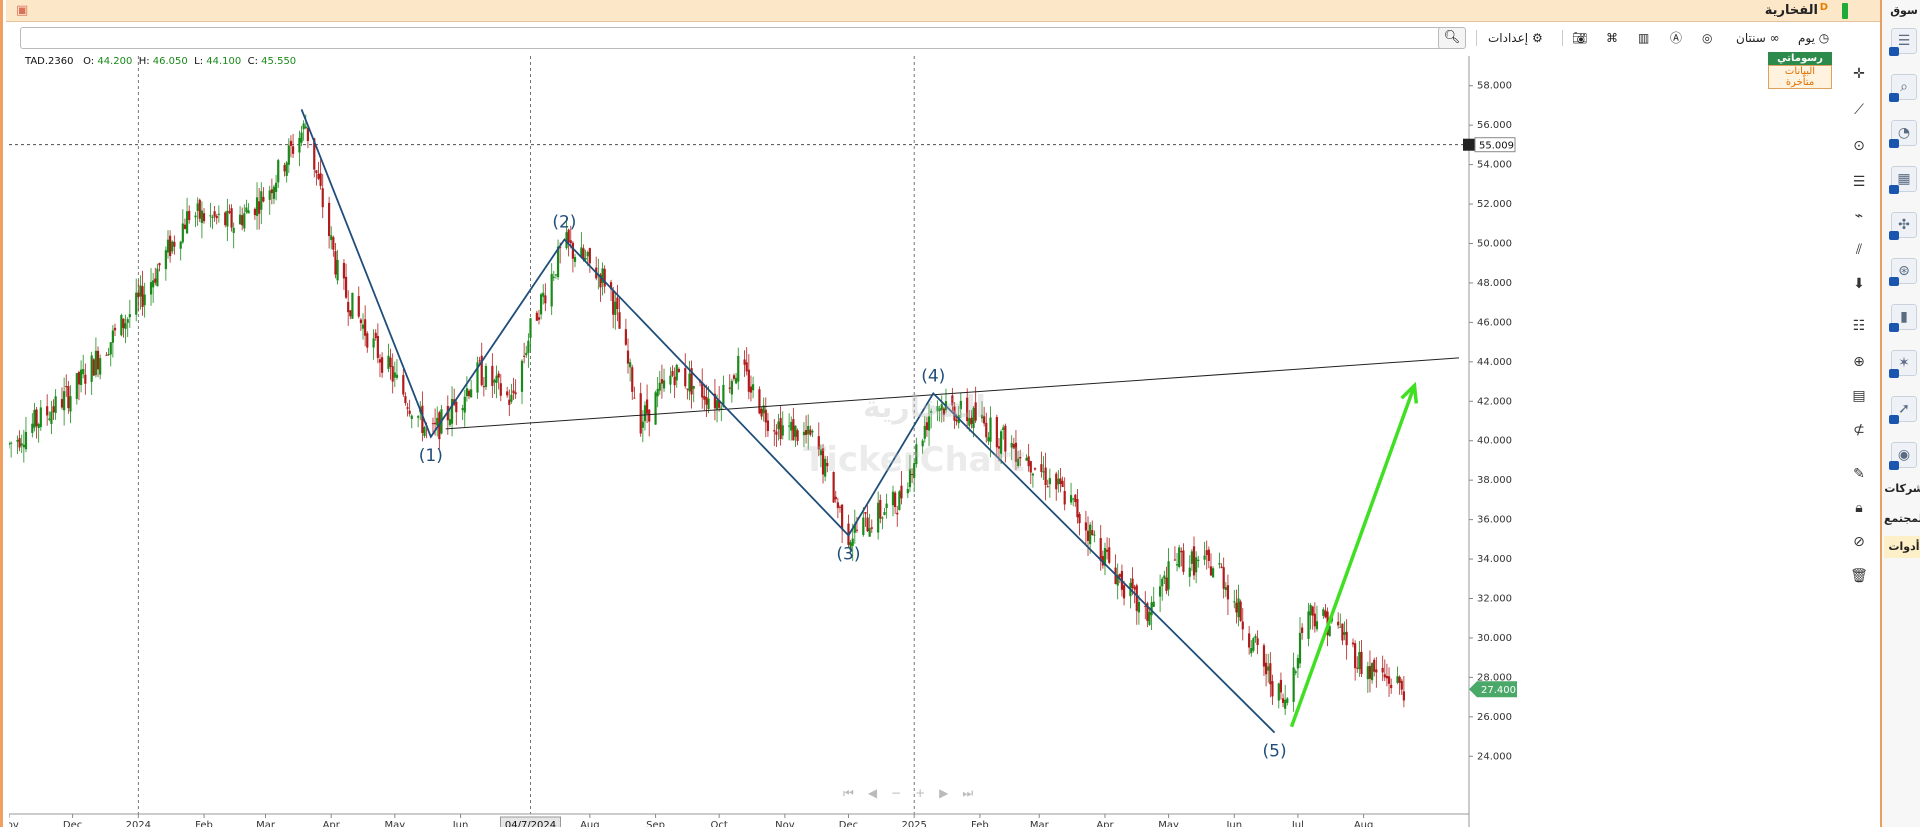 This screenshot has height=827, width=1920. What do you see at coordinates (204, 823) in the screenshot?
I see `time-tick-label: Feb` at bounding box center [204, 823].